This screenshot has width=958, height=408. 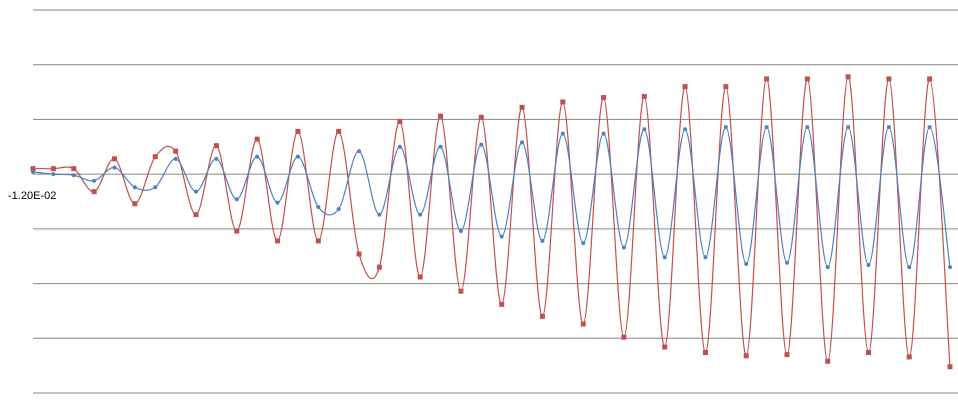 I want to click on axis-label: -1.20E-02, so click(x=32, y=196).